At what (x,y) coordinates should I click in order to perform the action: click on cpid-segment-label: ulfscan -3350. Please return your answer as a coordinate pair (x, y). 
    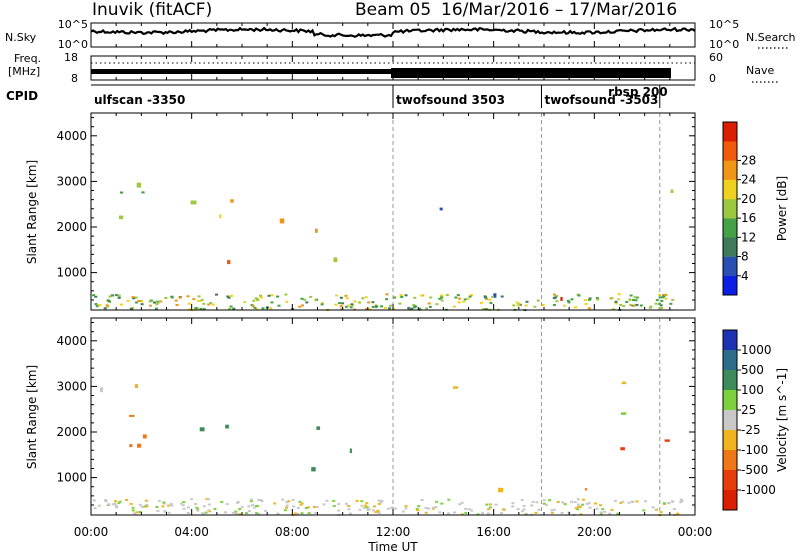
    Looking at the image, I should click on (139, 100).